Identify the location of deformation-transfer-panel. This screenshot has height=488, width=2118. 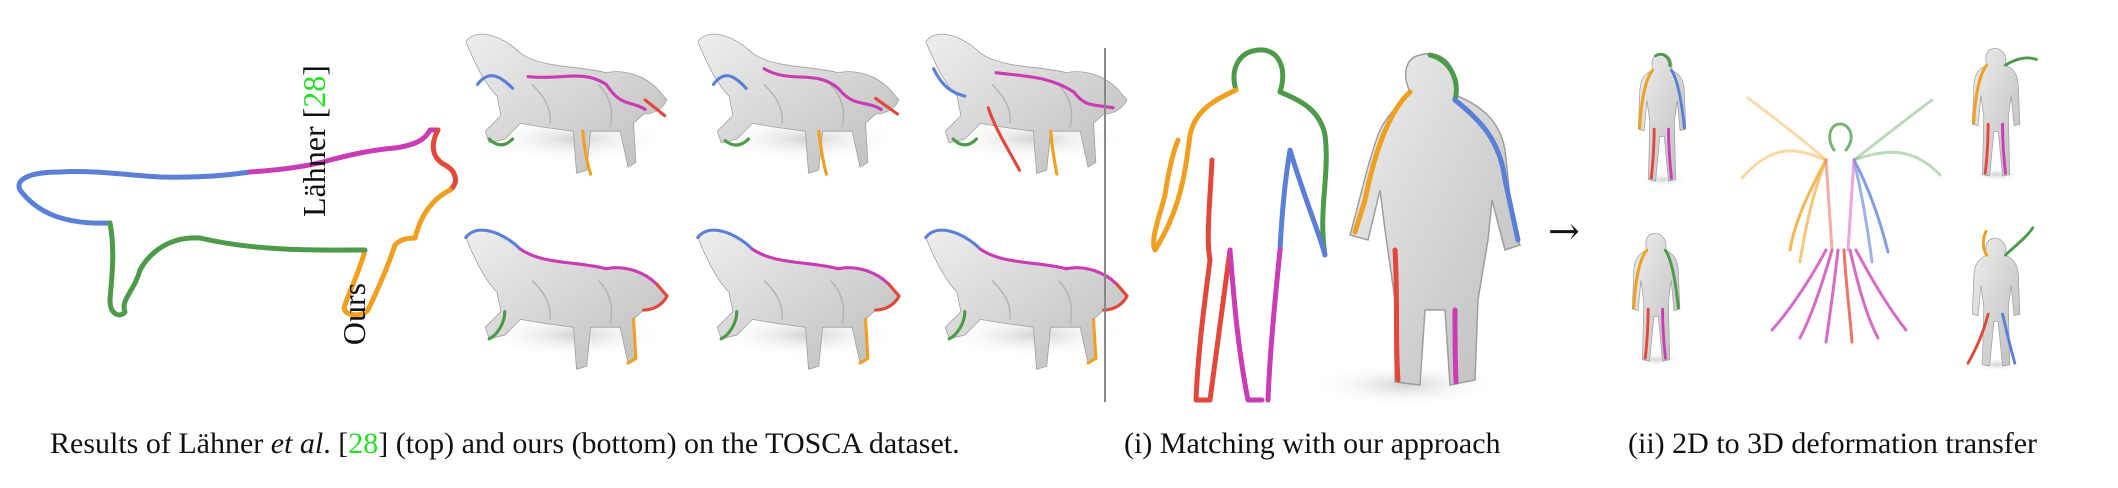
(1834, 210).